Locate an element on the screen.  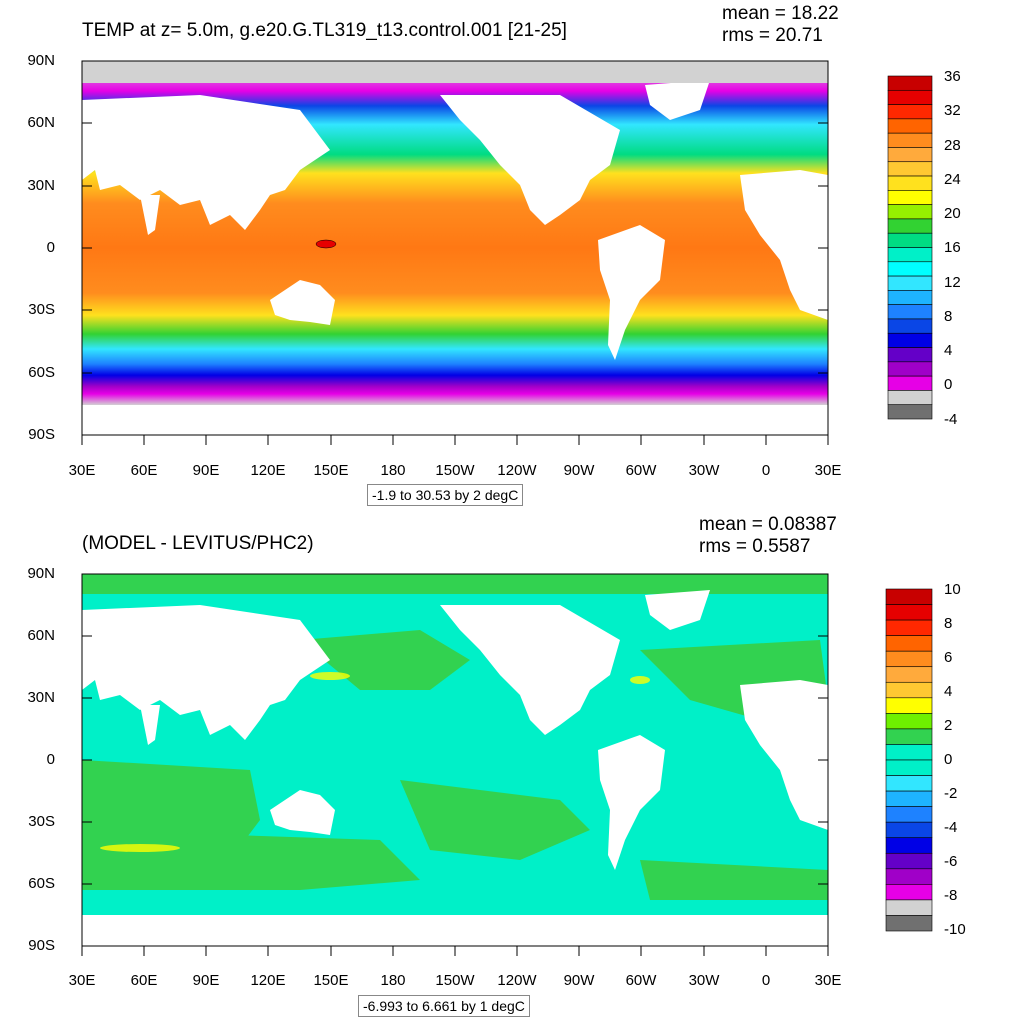
colorbar is located at coordinates (910, 247).